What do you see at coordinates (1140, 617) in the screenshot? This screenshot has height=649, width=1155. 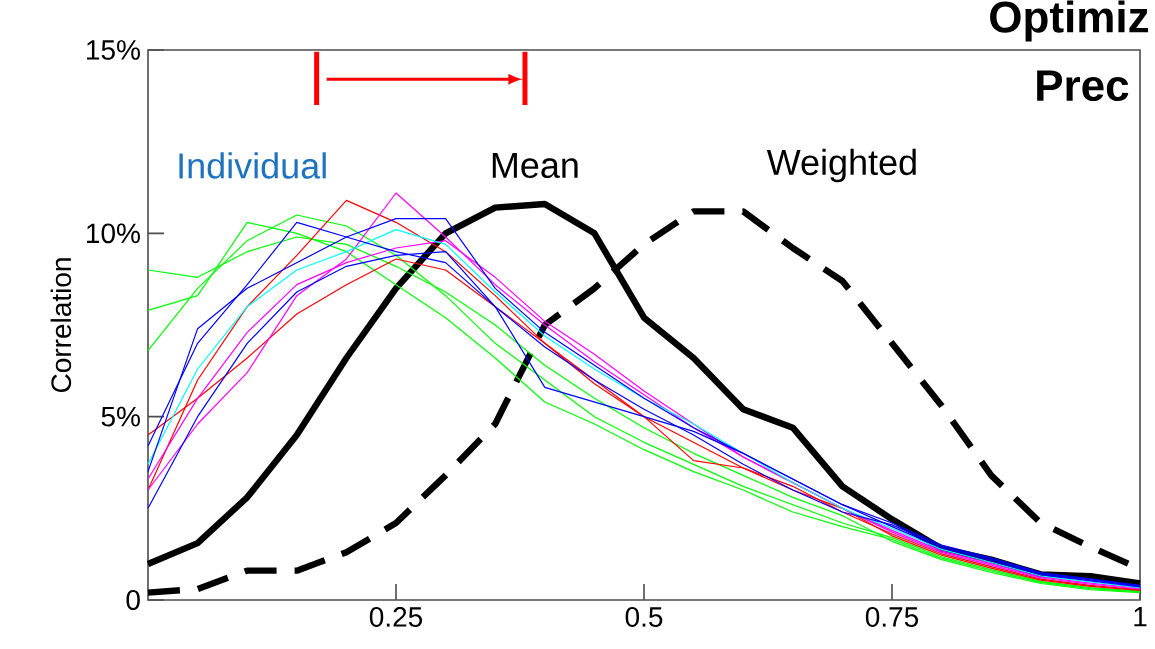 I see `x-tick-label: 1` at bounding box center [1140, 617].